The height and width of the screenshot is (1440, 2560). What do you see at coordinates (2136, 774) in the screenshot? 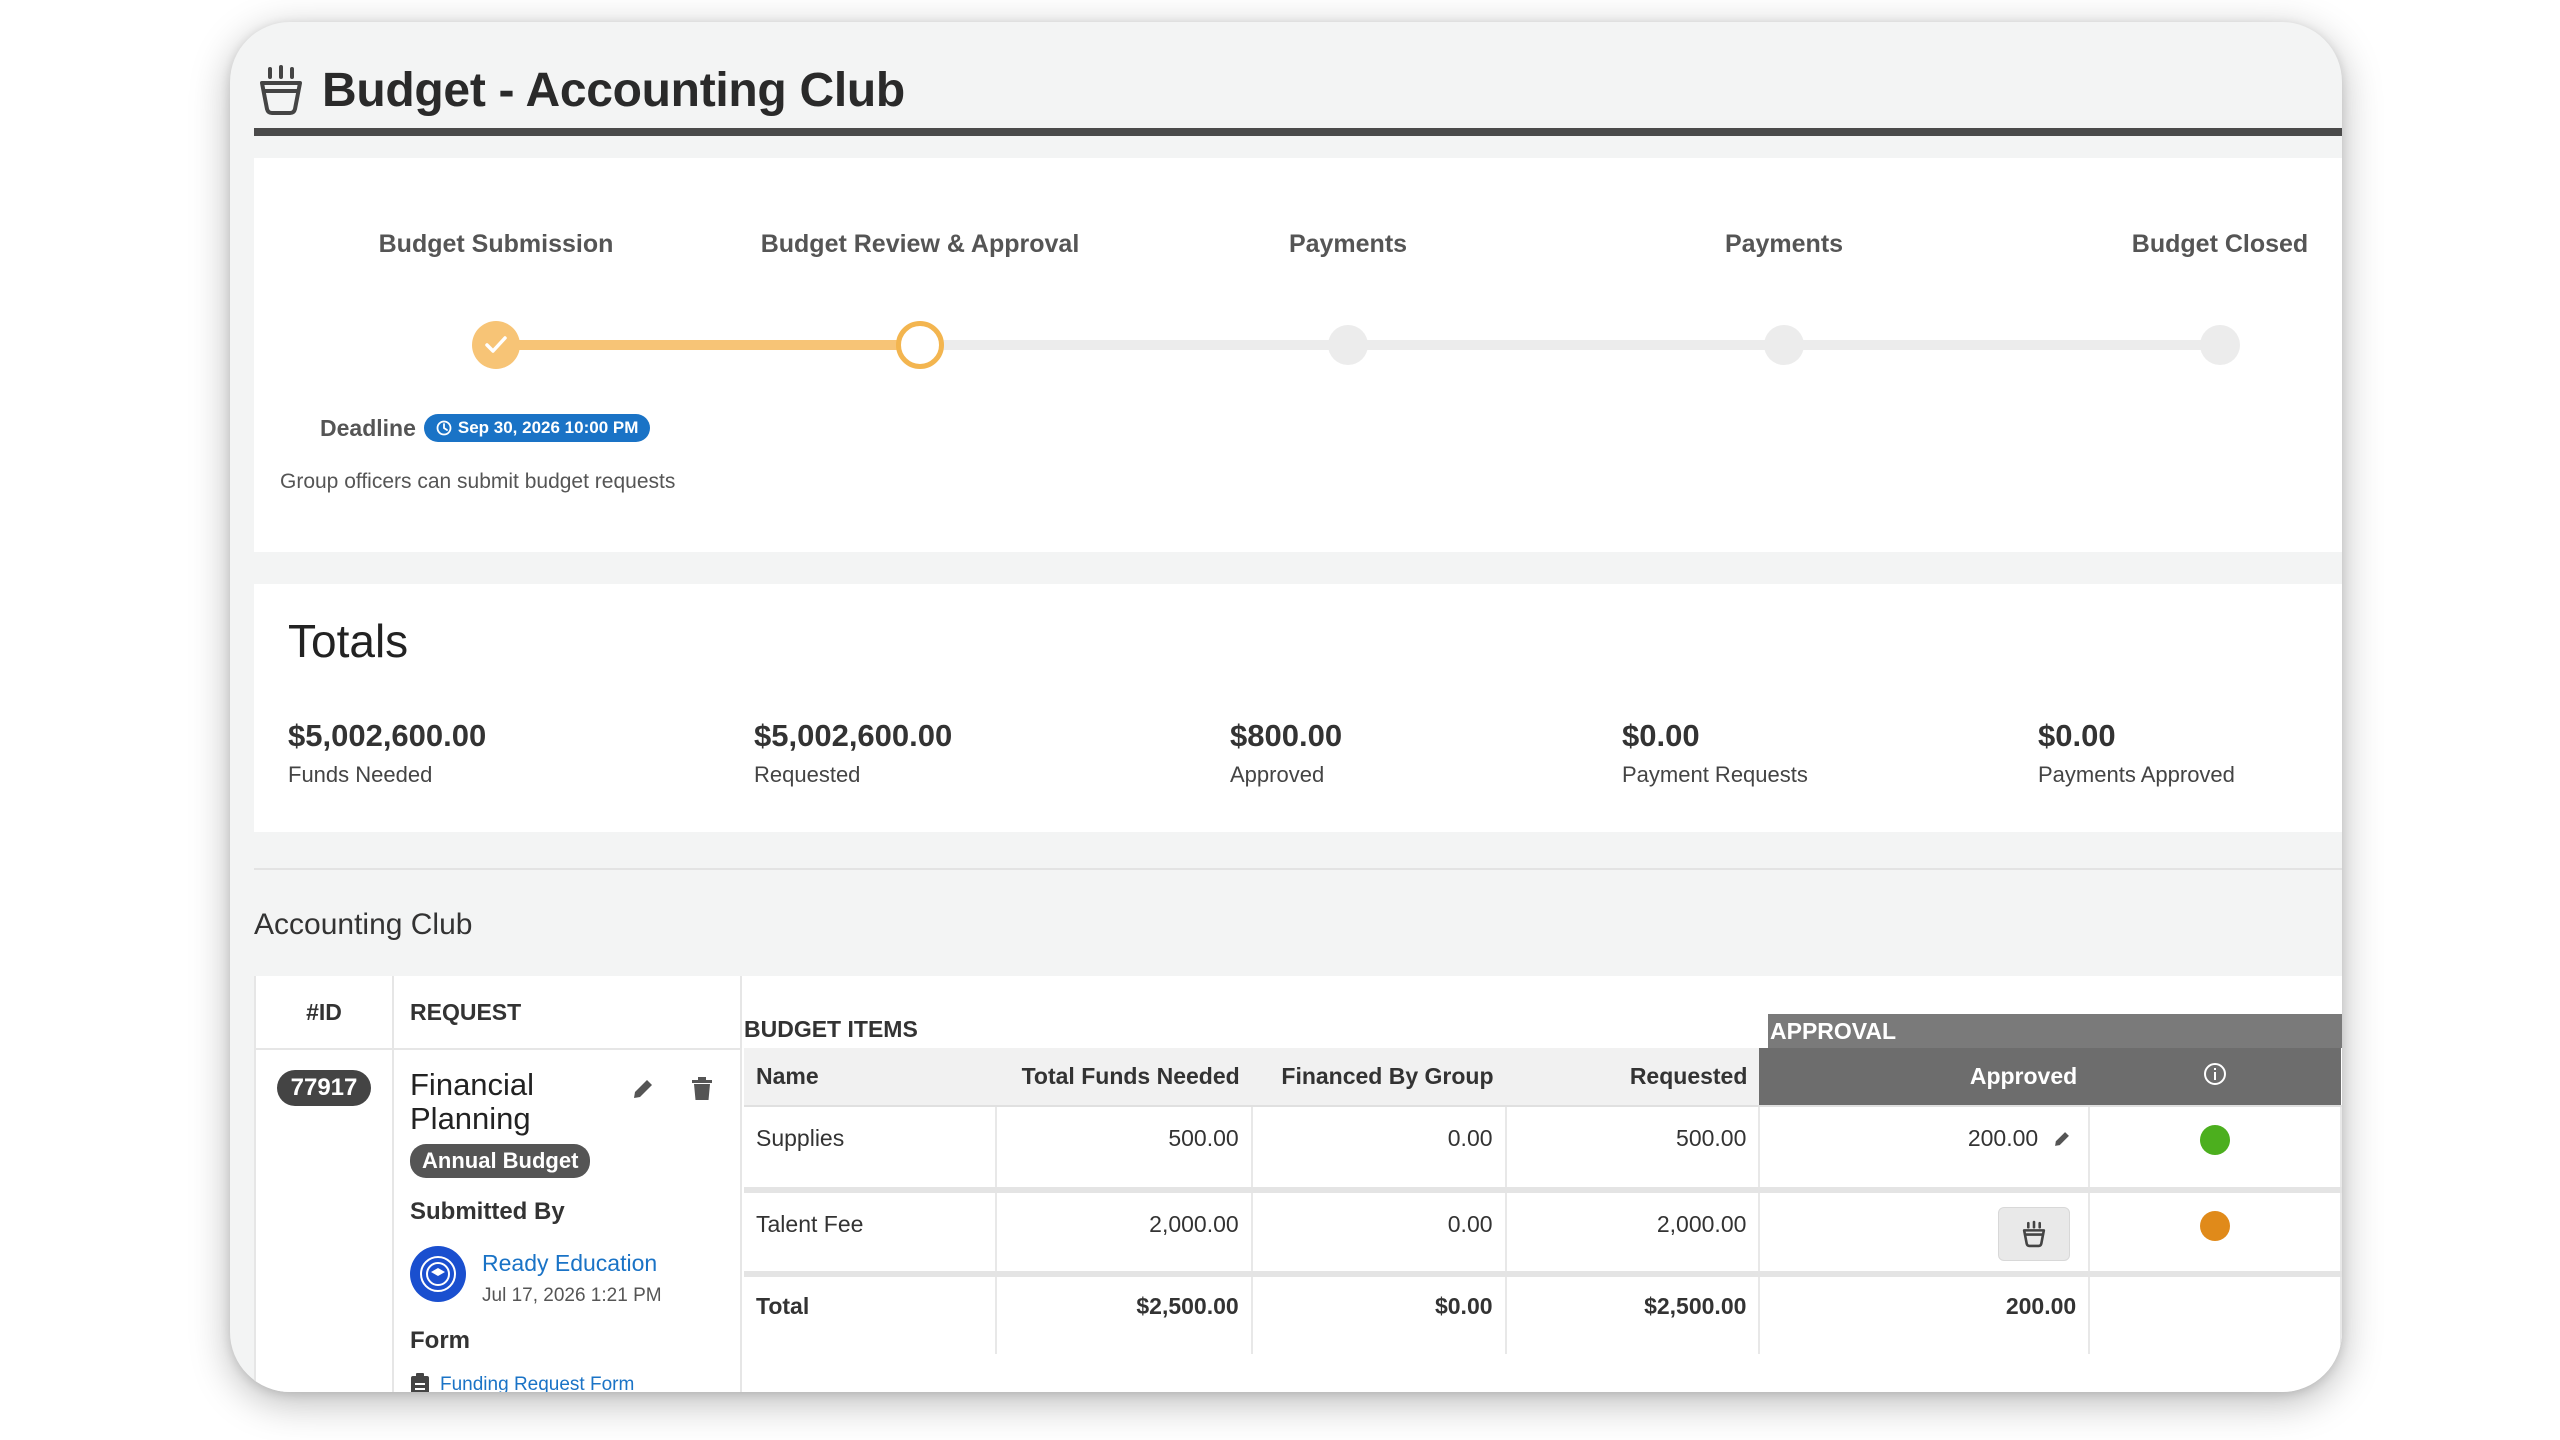
I see `total-label: Payments Approved` at bounding box center [2136, 774].